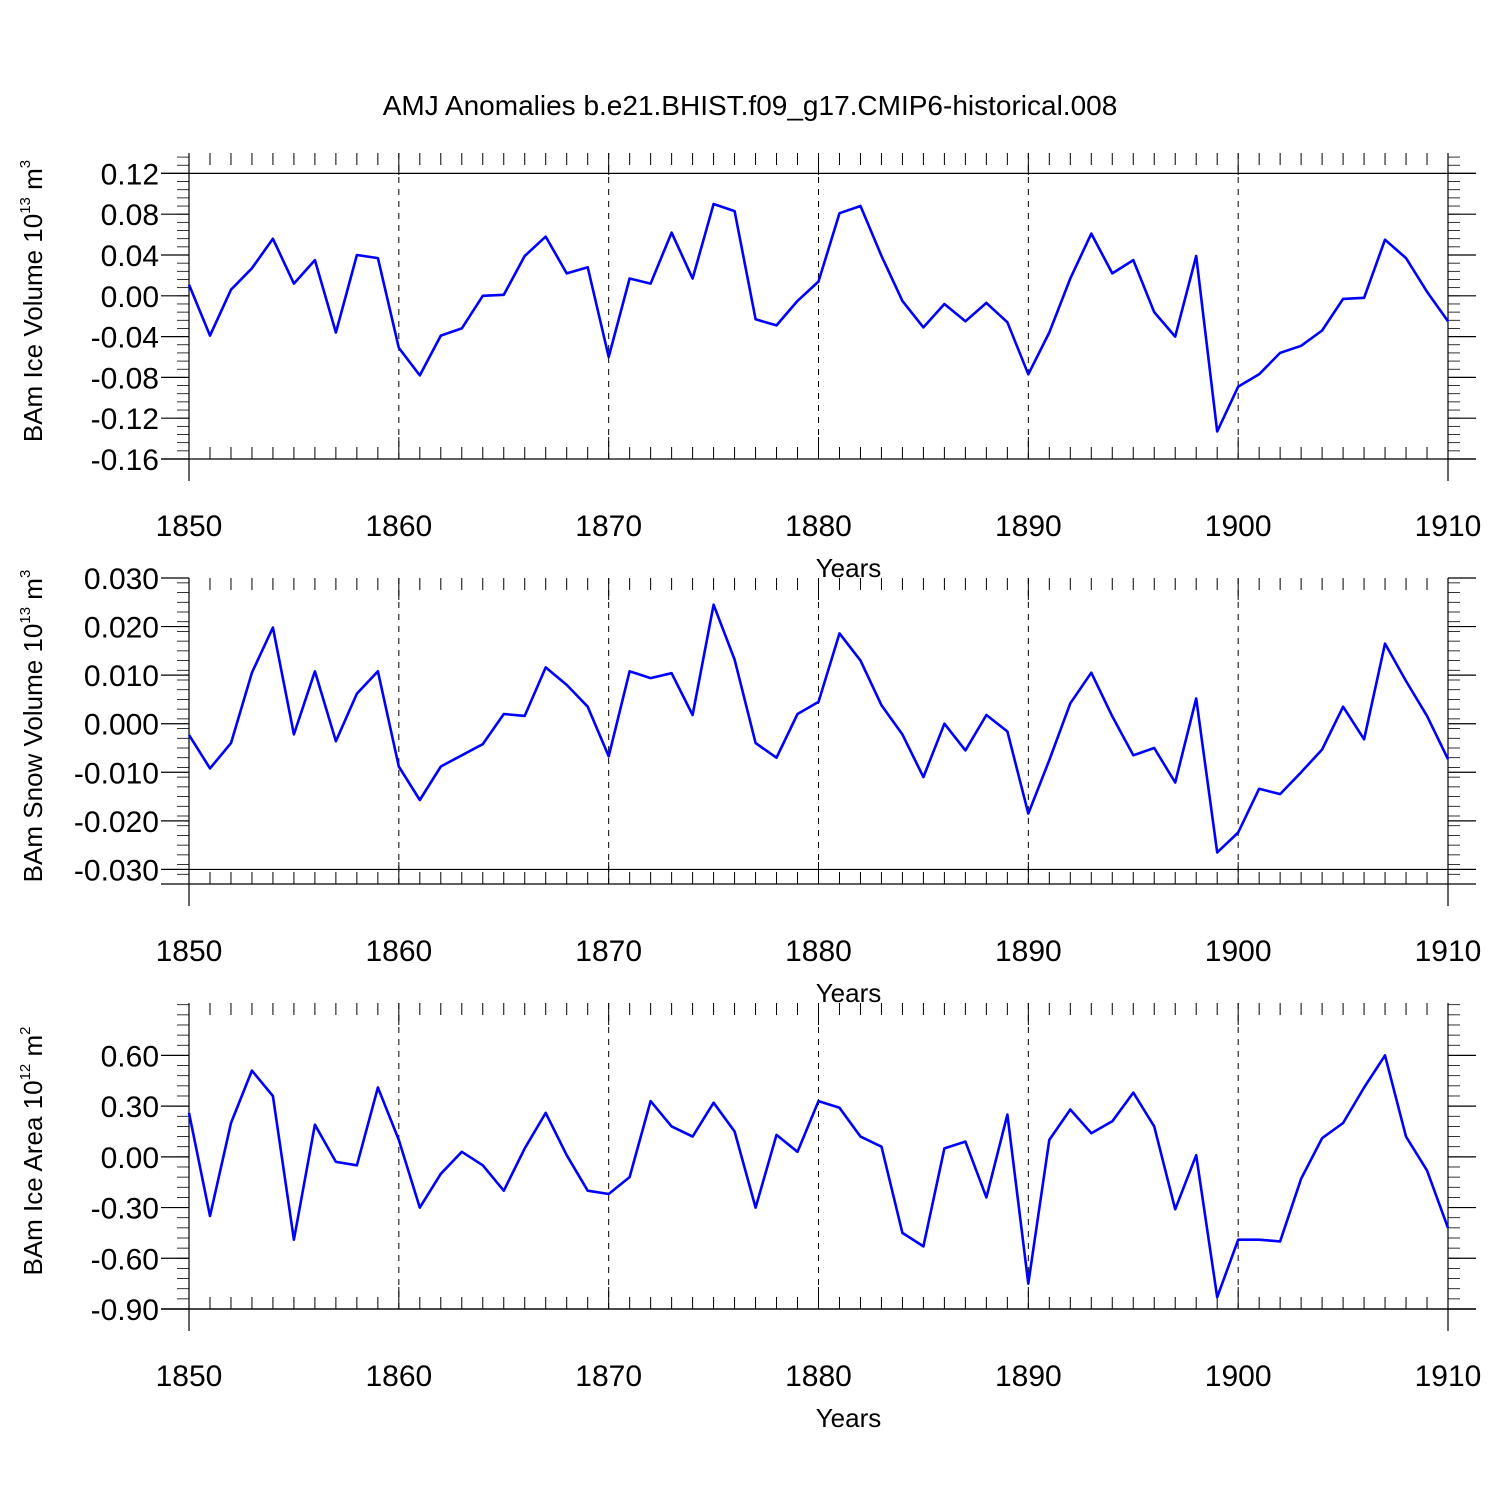 The width and height of the screenshot is (1500, 1500). I want to click on y-tick-label: 0.020, so click(121, 628).